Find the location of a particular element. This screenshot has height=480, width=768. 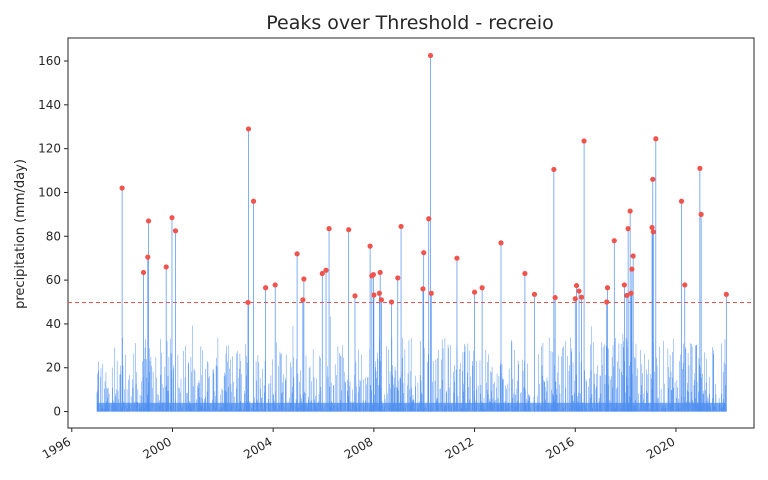

x-tick-label: 2020 is located at coordinates (660, 447).